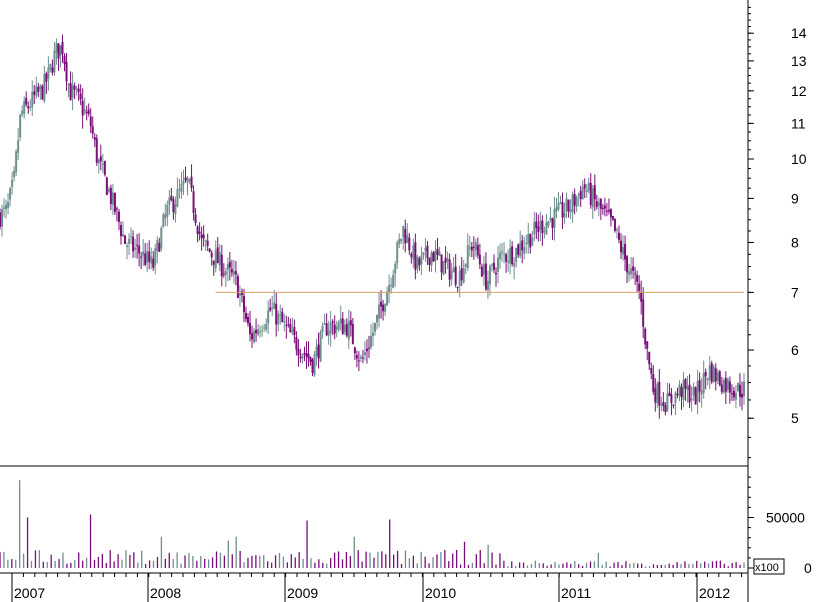  What do you see at coordinates (777, 232) in the screenshot?
I see `price-axis-ticks: 5 6 7 8 9 10 11 12 13 14` at bounding box center [777, 232].